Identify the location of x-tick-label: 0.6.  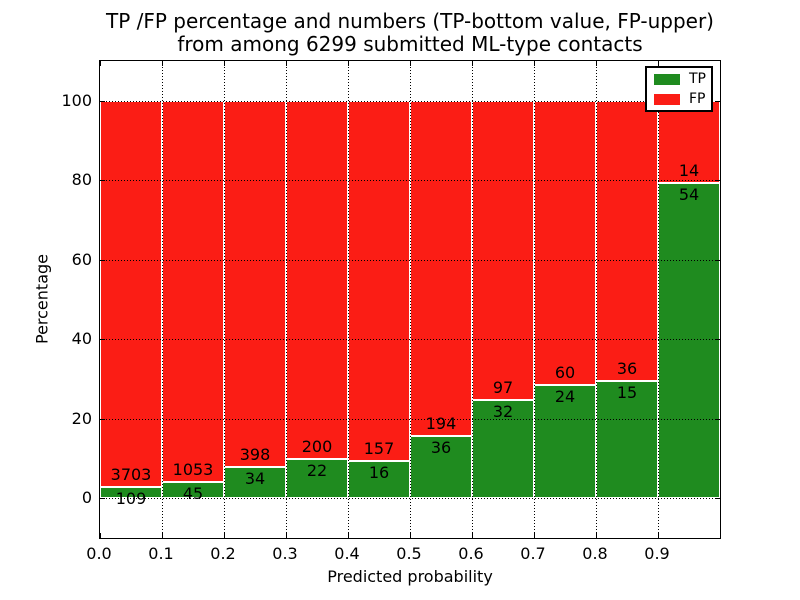
(471, 553).